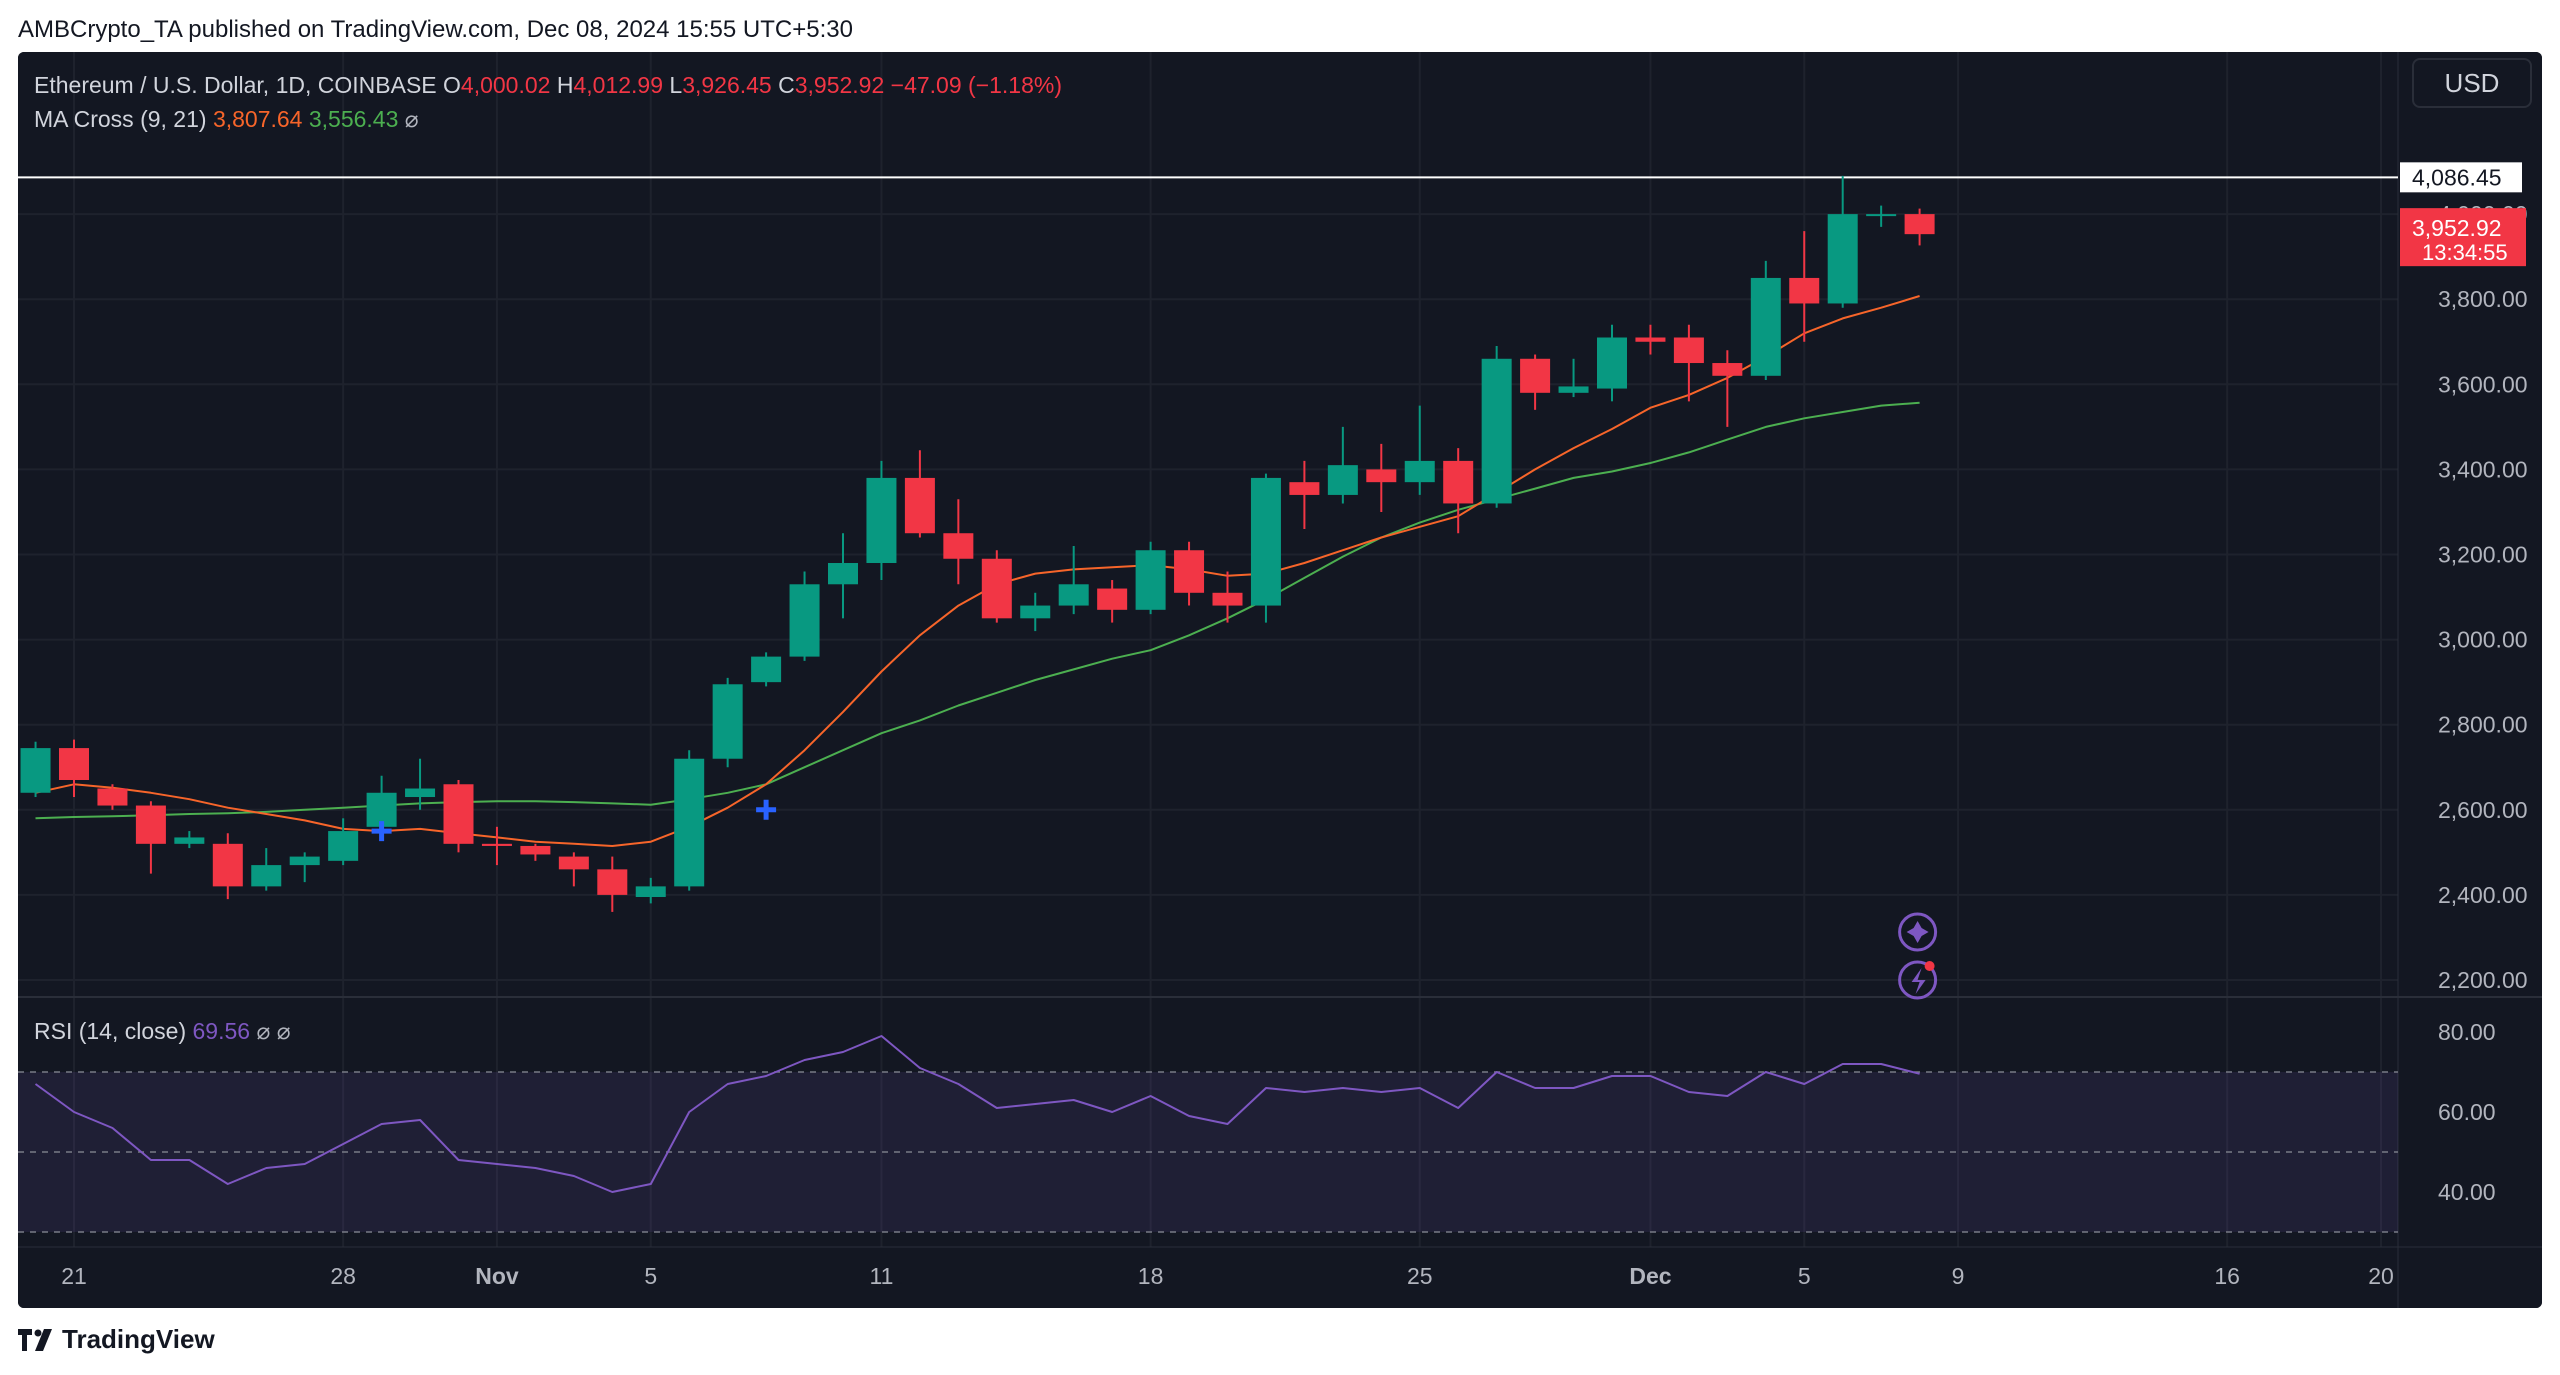 The height and width of the screenshot is (1375, 2560). What do you see at coordinates (839, 85) in the screenshot?
I see `close-value: 3,952.92` at bounding box center [839, 85].